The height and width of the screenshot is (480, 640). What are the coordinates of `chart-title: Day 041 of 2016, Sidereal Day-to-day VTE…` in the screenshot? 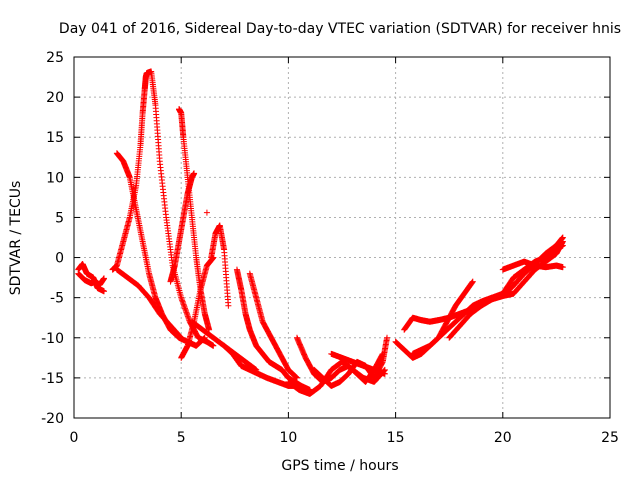 It's located at (340, 29).